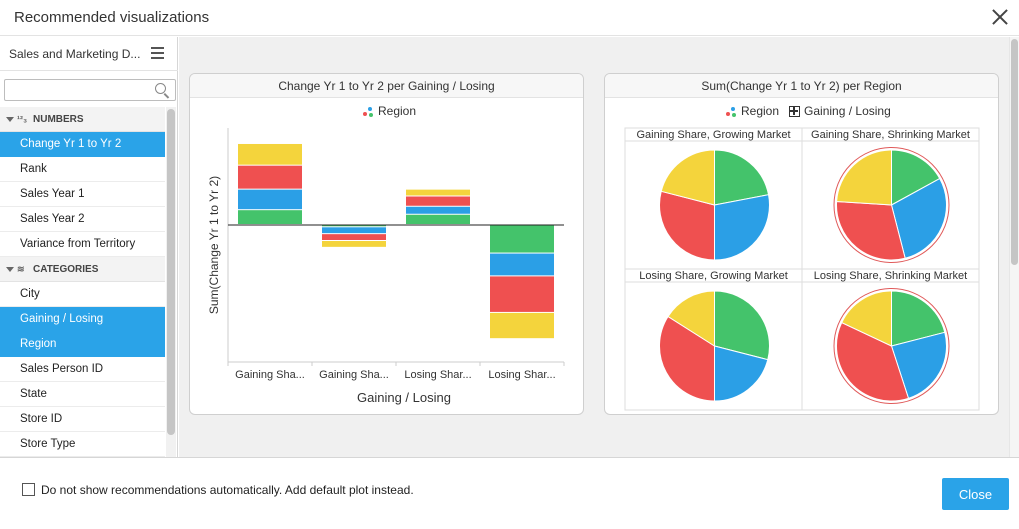 The height and width of the screenshot is (529, 1019). Describe the element at coordinates (82, 394) in the screenshot. I see `field-item: State` at that location.